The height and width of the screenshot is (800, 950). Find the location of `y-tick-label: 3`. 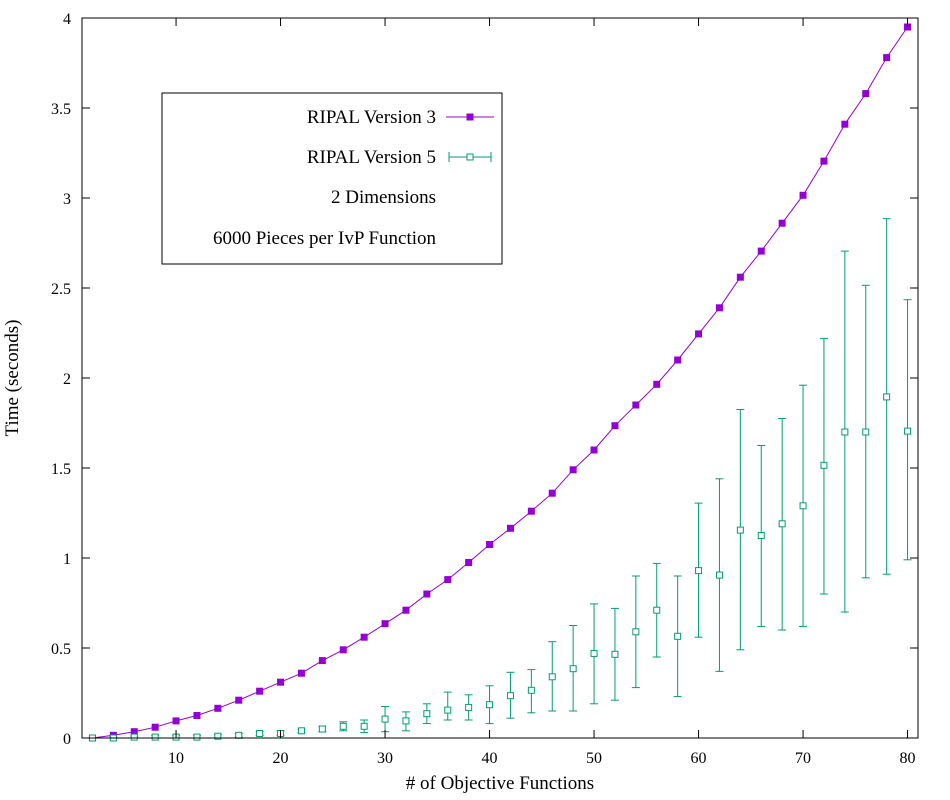

y-tick-label: 3 is located at coordinates (67, 199).